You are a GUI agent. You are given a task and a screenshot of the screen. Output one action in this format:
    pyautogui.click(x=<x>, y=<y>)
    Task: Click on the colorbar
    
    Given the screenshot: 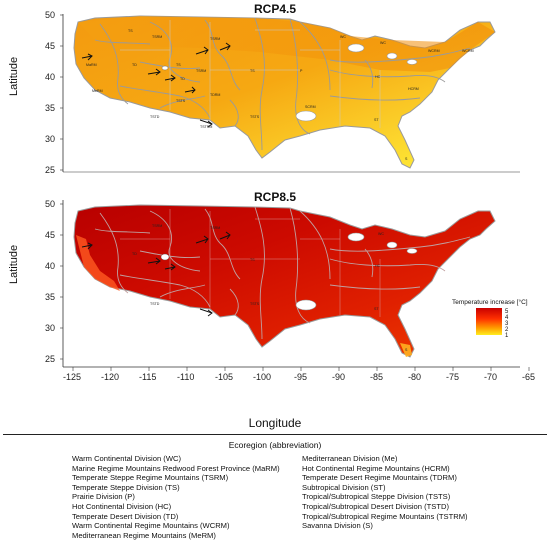 What is the action you would take?
    pyautogui.click(x=489, y=321)
    